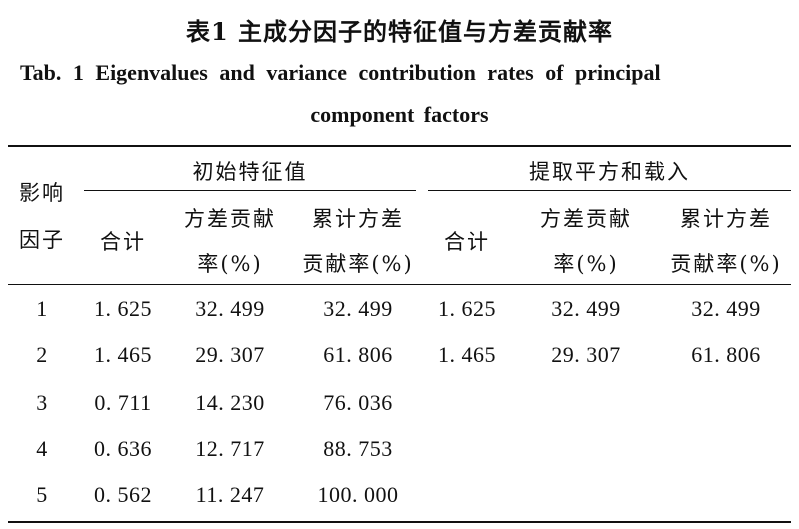 This screenshot has width=799, height=529. I want to click on table-caption-english-line2: component factors, so click(399, 114).